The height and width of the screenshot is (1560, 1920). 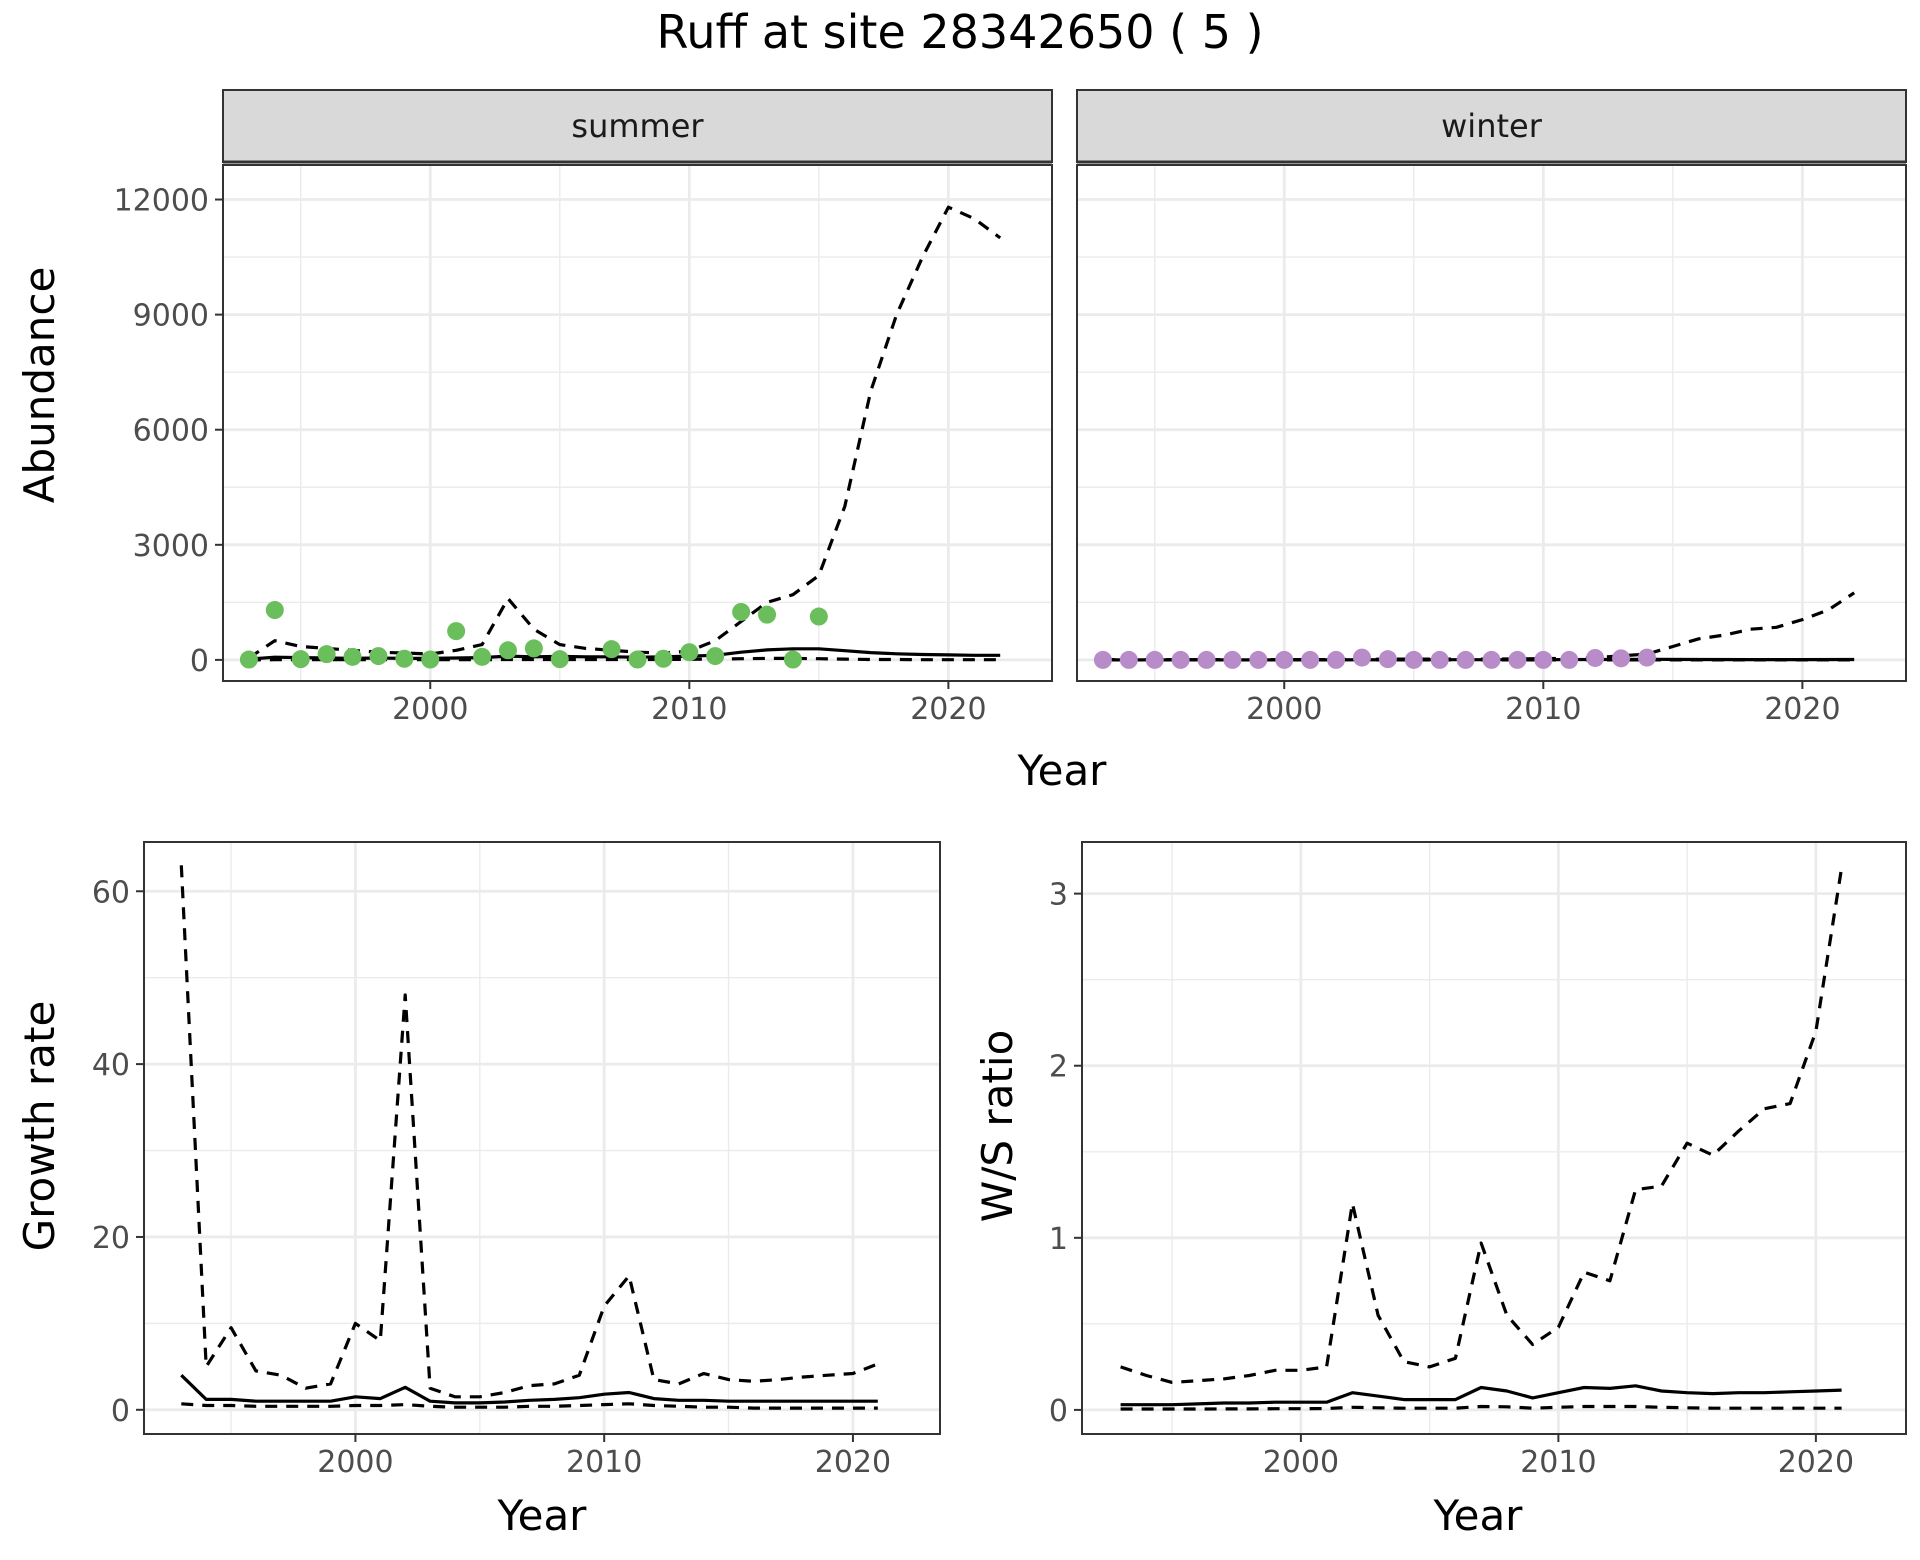 I want to click on summer-plot-background, so click(x=637, y=423).